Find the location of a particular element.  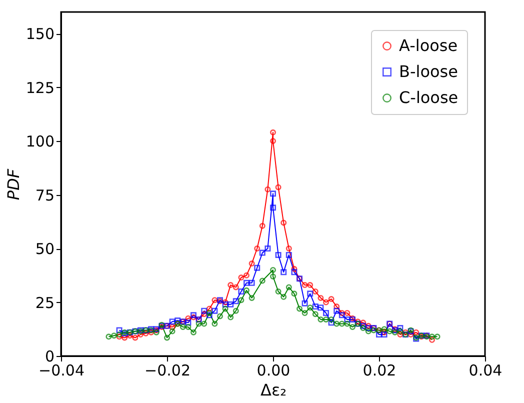

y-tick-label: 50 is located at coordinates (44, 249).